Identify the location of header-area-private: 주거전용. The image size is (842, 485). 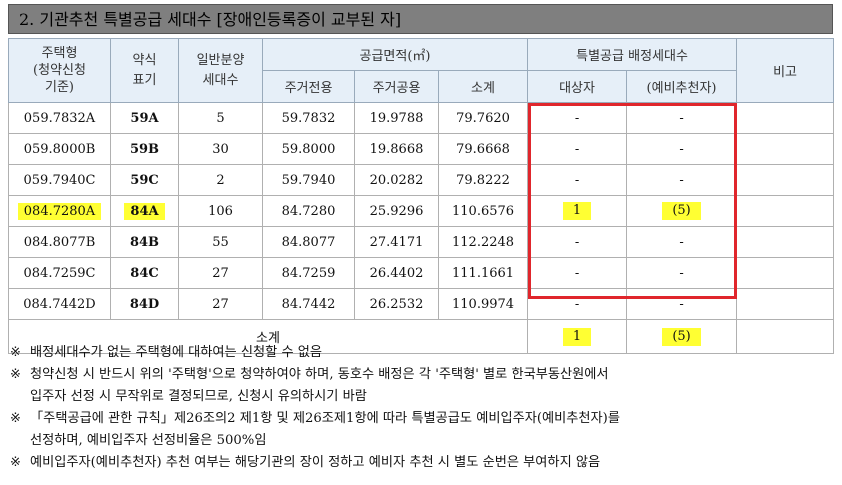
(308, 86).